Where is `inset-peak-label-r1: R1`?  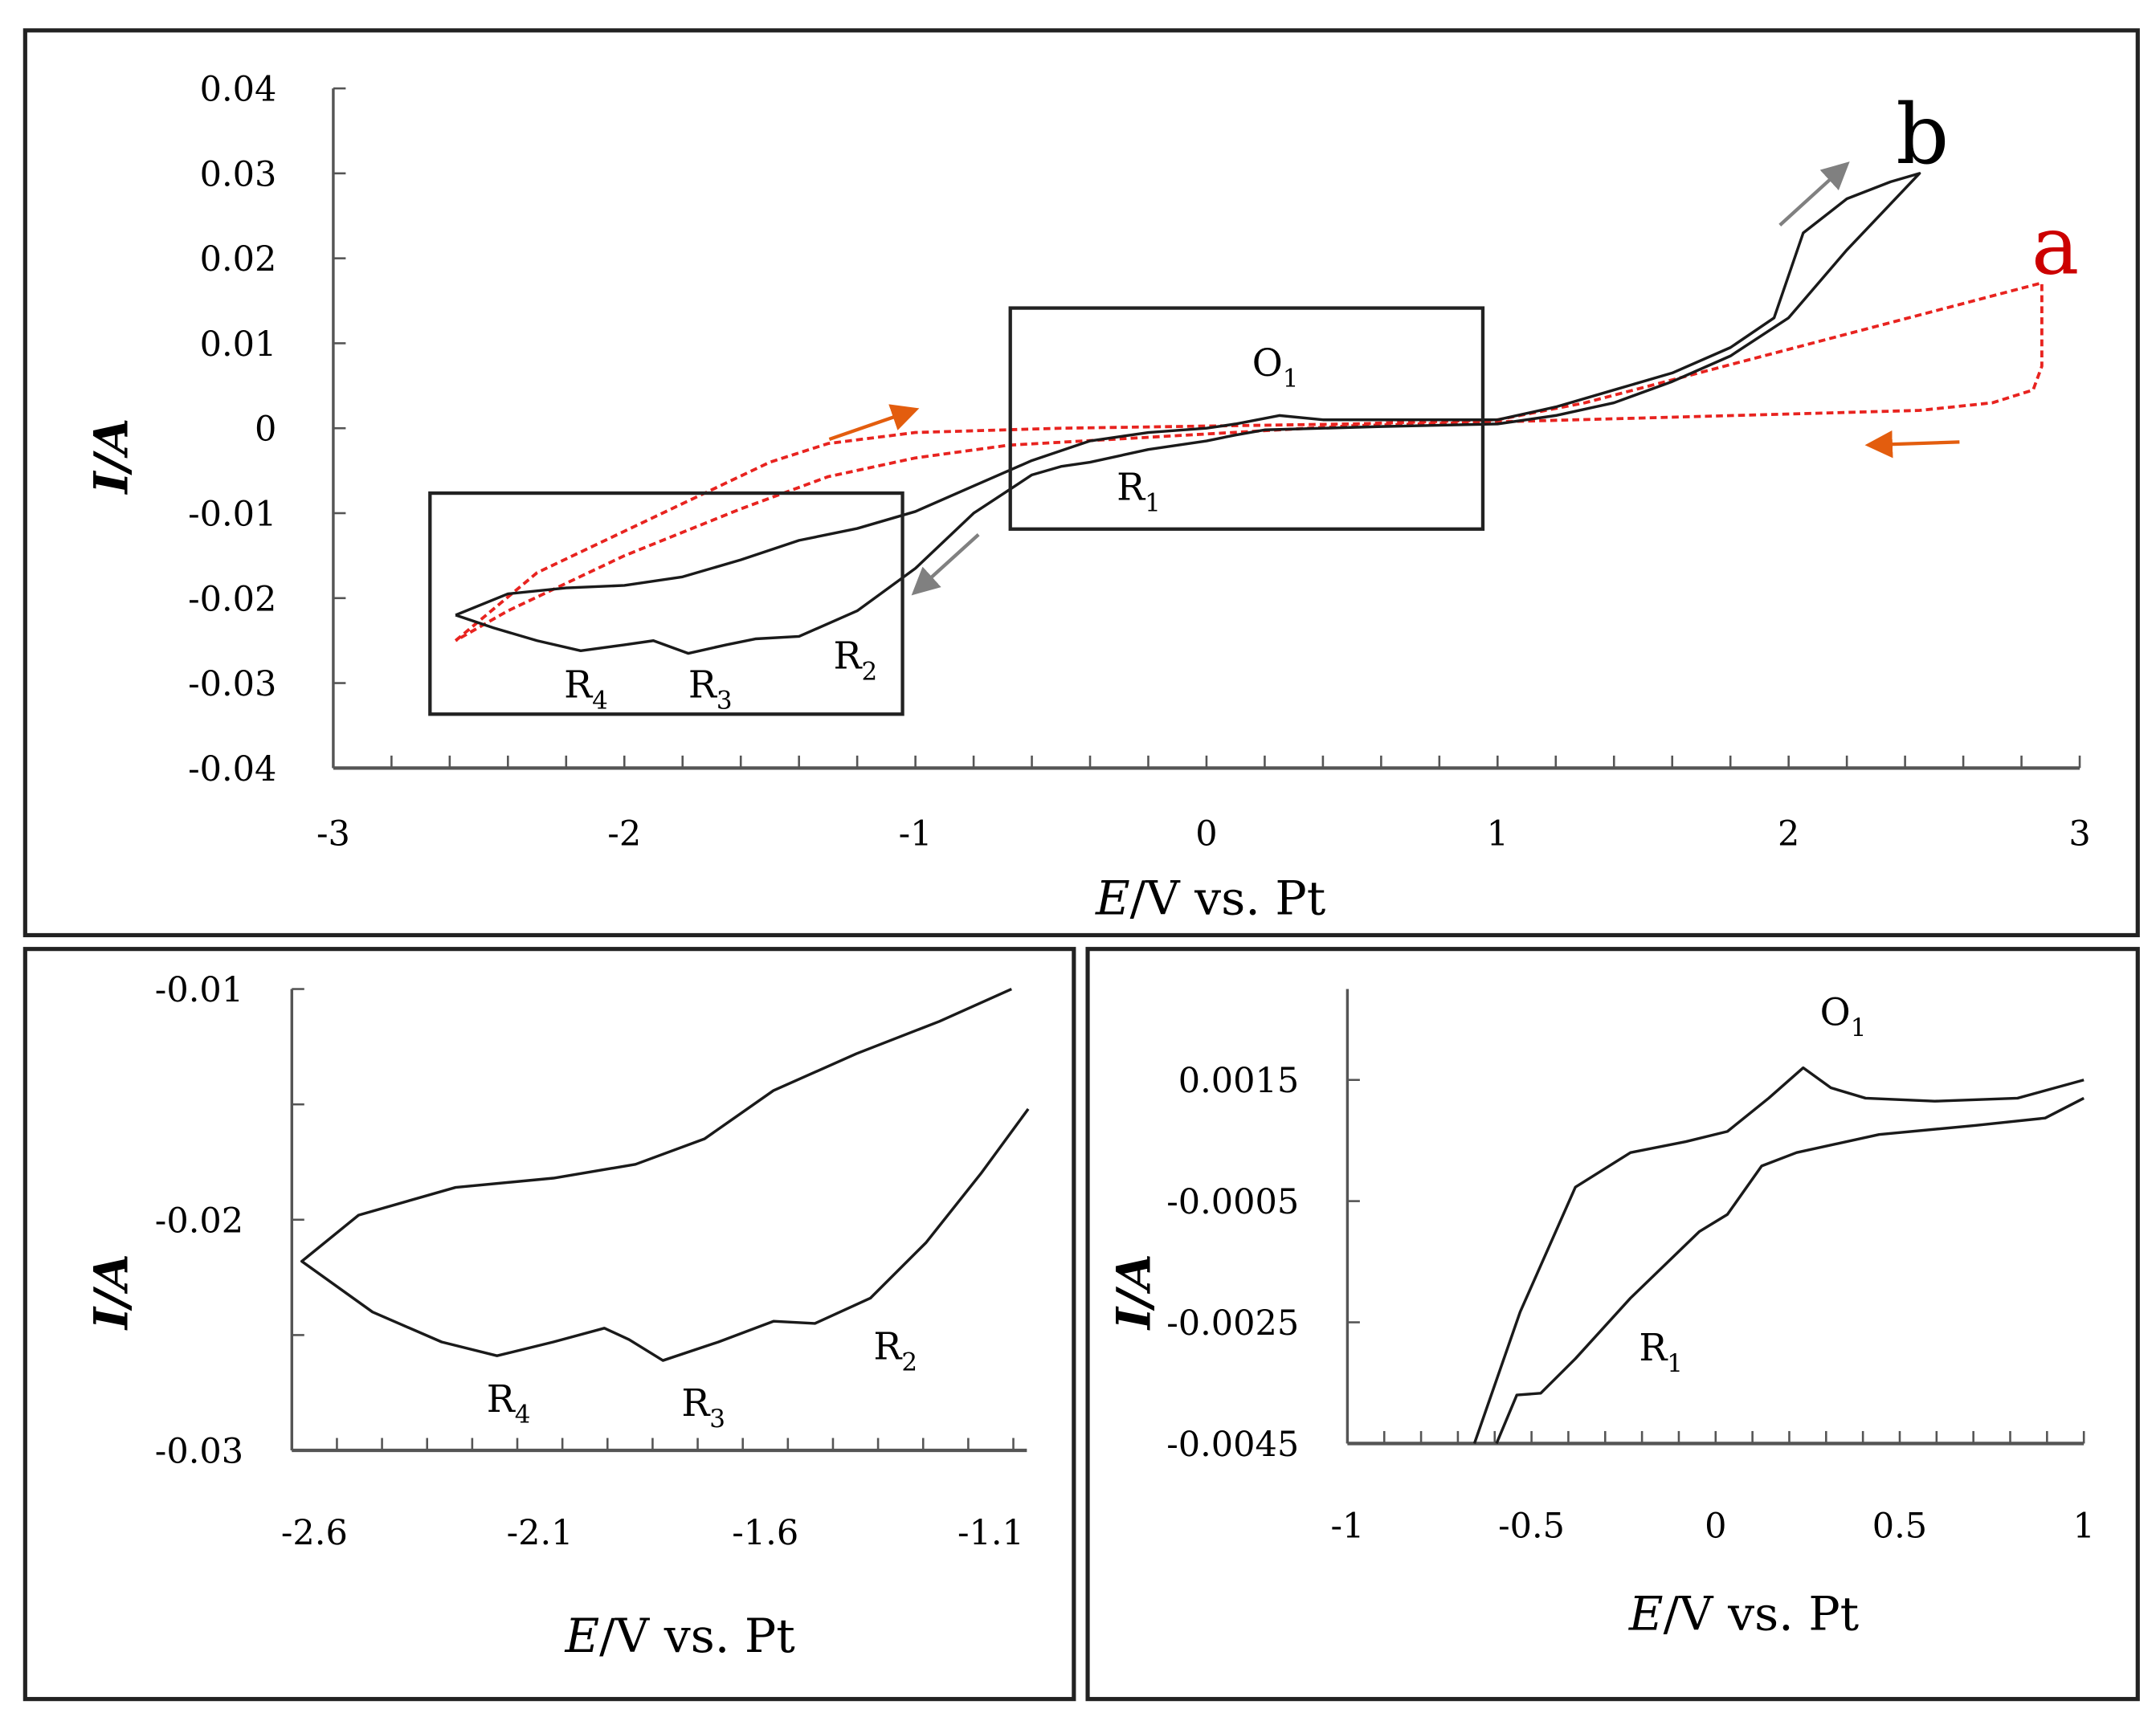 inset-peak-label-r1: R1 is located at coordinates (1661, 1352).